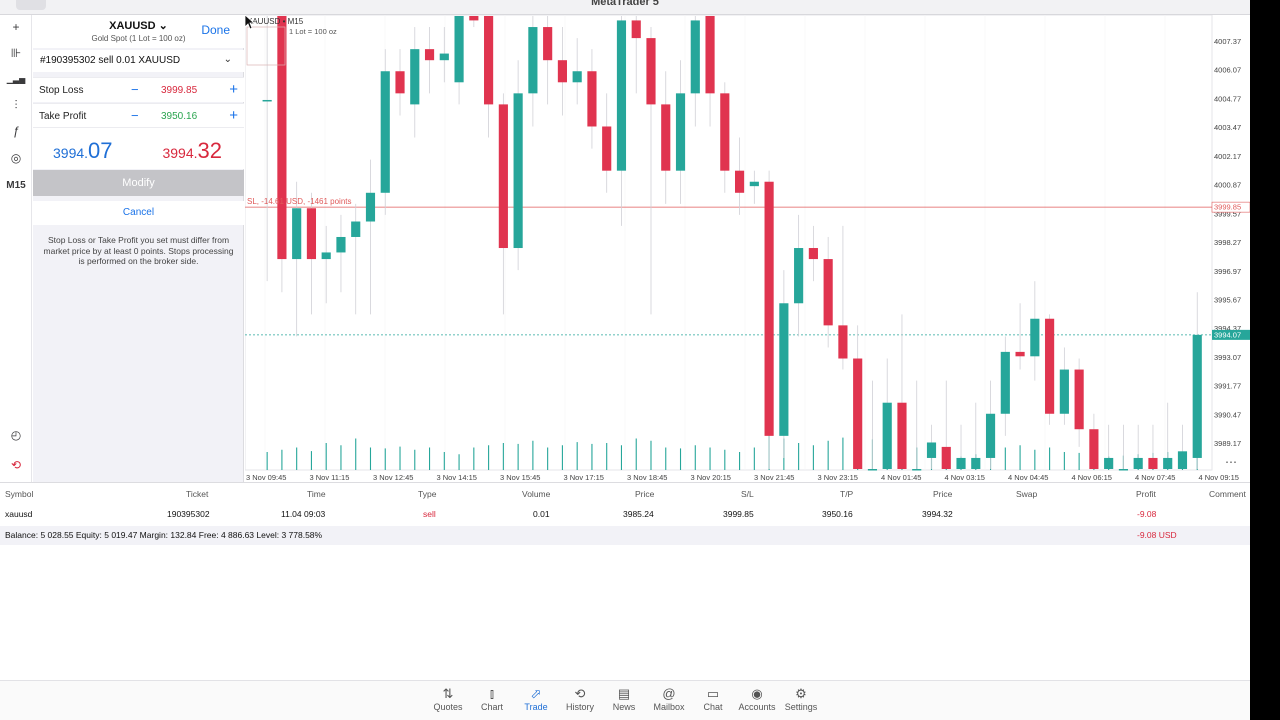 This screenshot has width=1280, height=720. What do you see at coordinates (1027, 494) in the screenshot?
I see `col-swap: Swap` at bounding box center [1027, 494].